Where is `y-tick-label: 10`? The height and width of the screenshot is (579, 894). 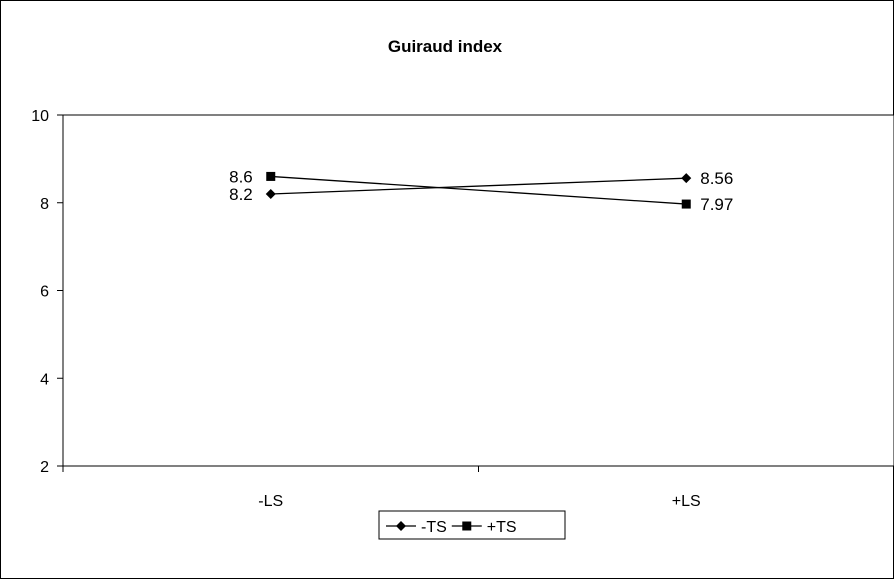 y-tick-label: 10 is located at coordinates (40, 116).